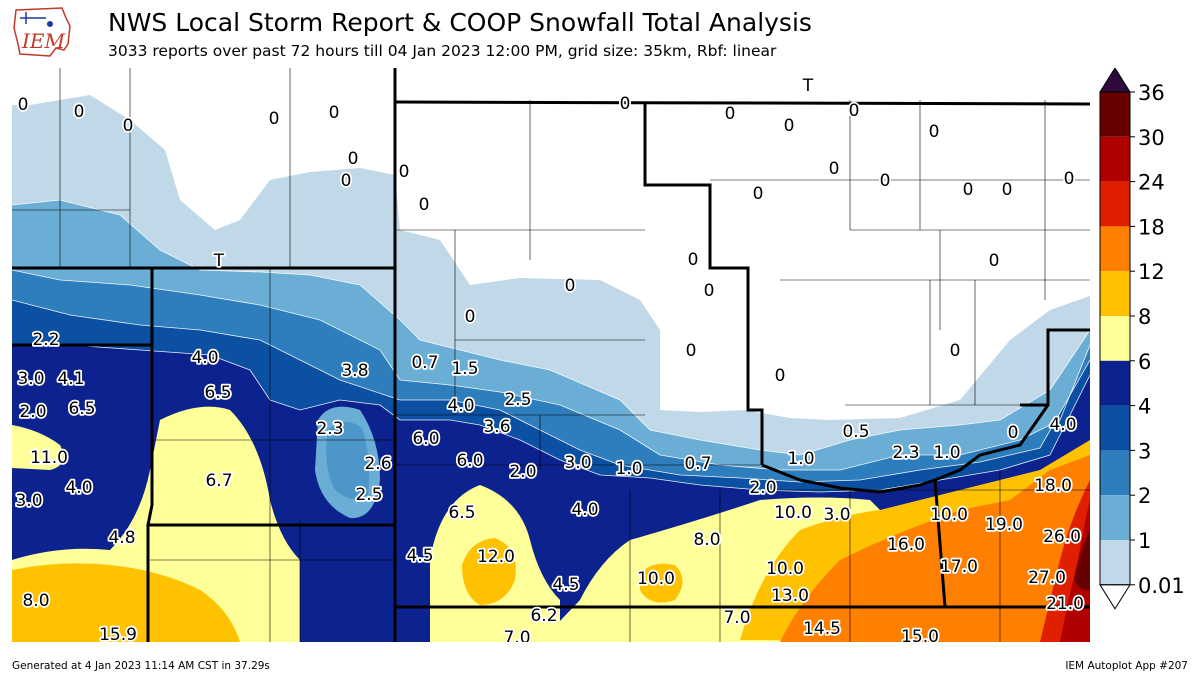  What do you see at coordinates (354, 371) in the screenshot?
I see `snowfall-label: 3.8` at bounding box center [354, 371].